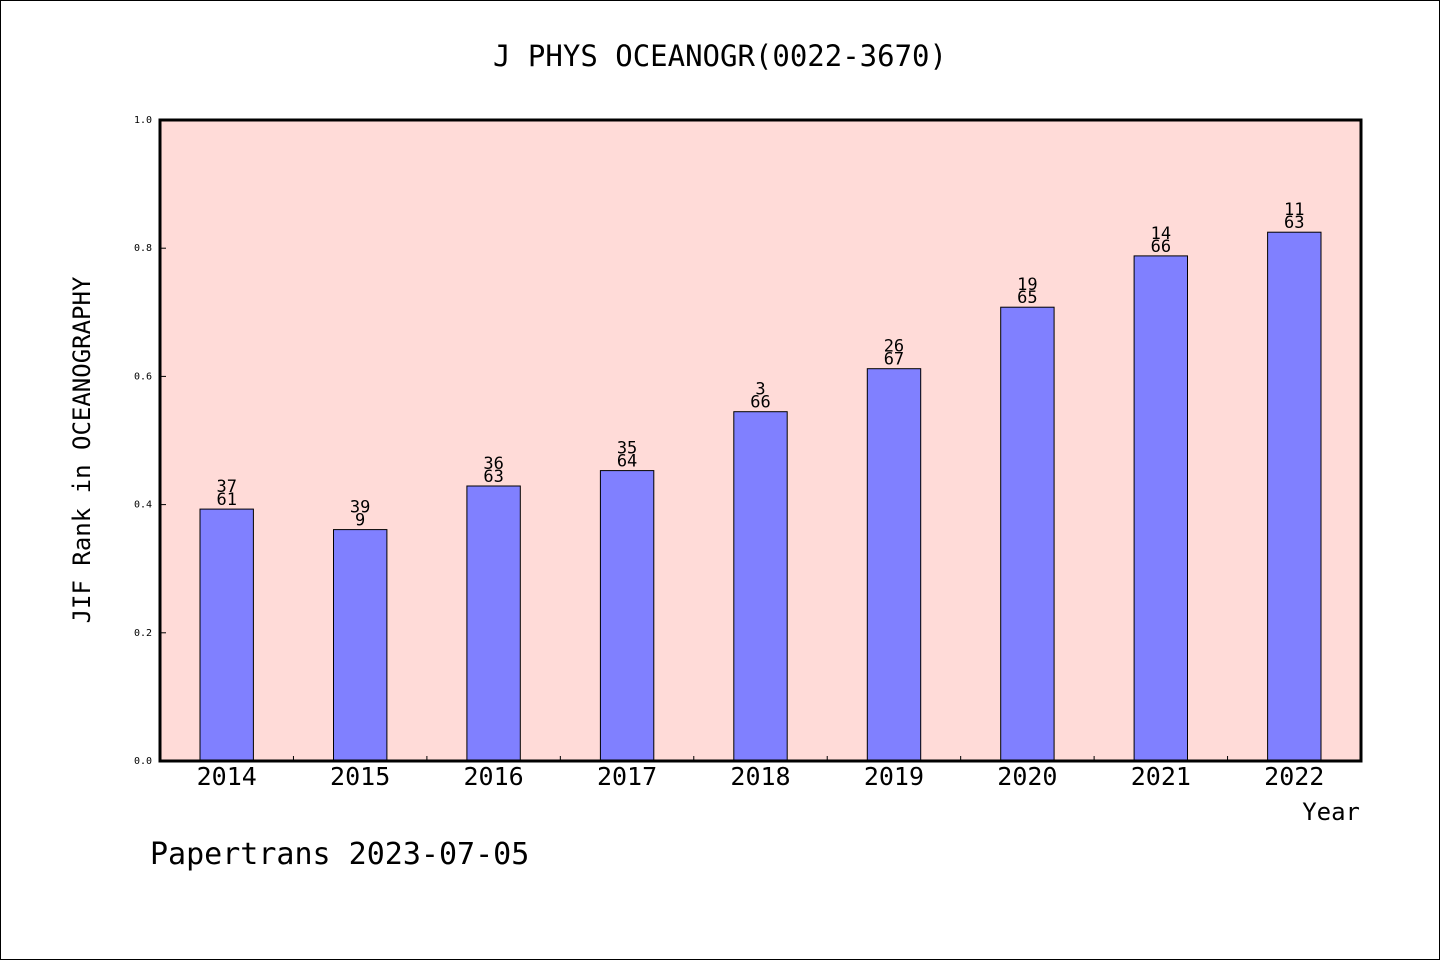  Describe the element at coordinates (143, 761) in the screenshot. I see `y-tick-label: 0.0` at that location.